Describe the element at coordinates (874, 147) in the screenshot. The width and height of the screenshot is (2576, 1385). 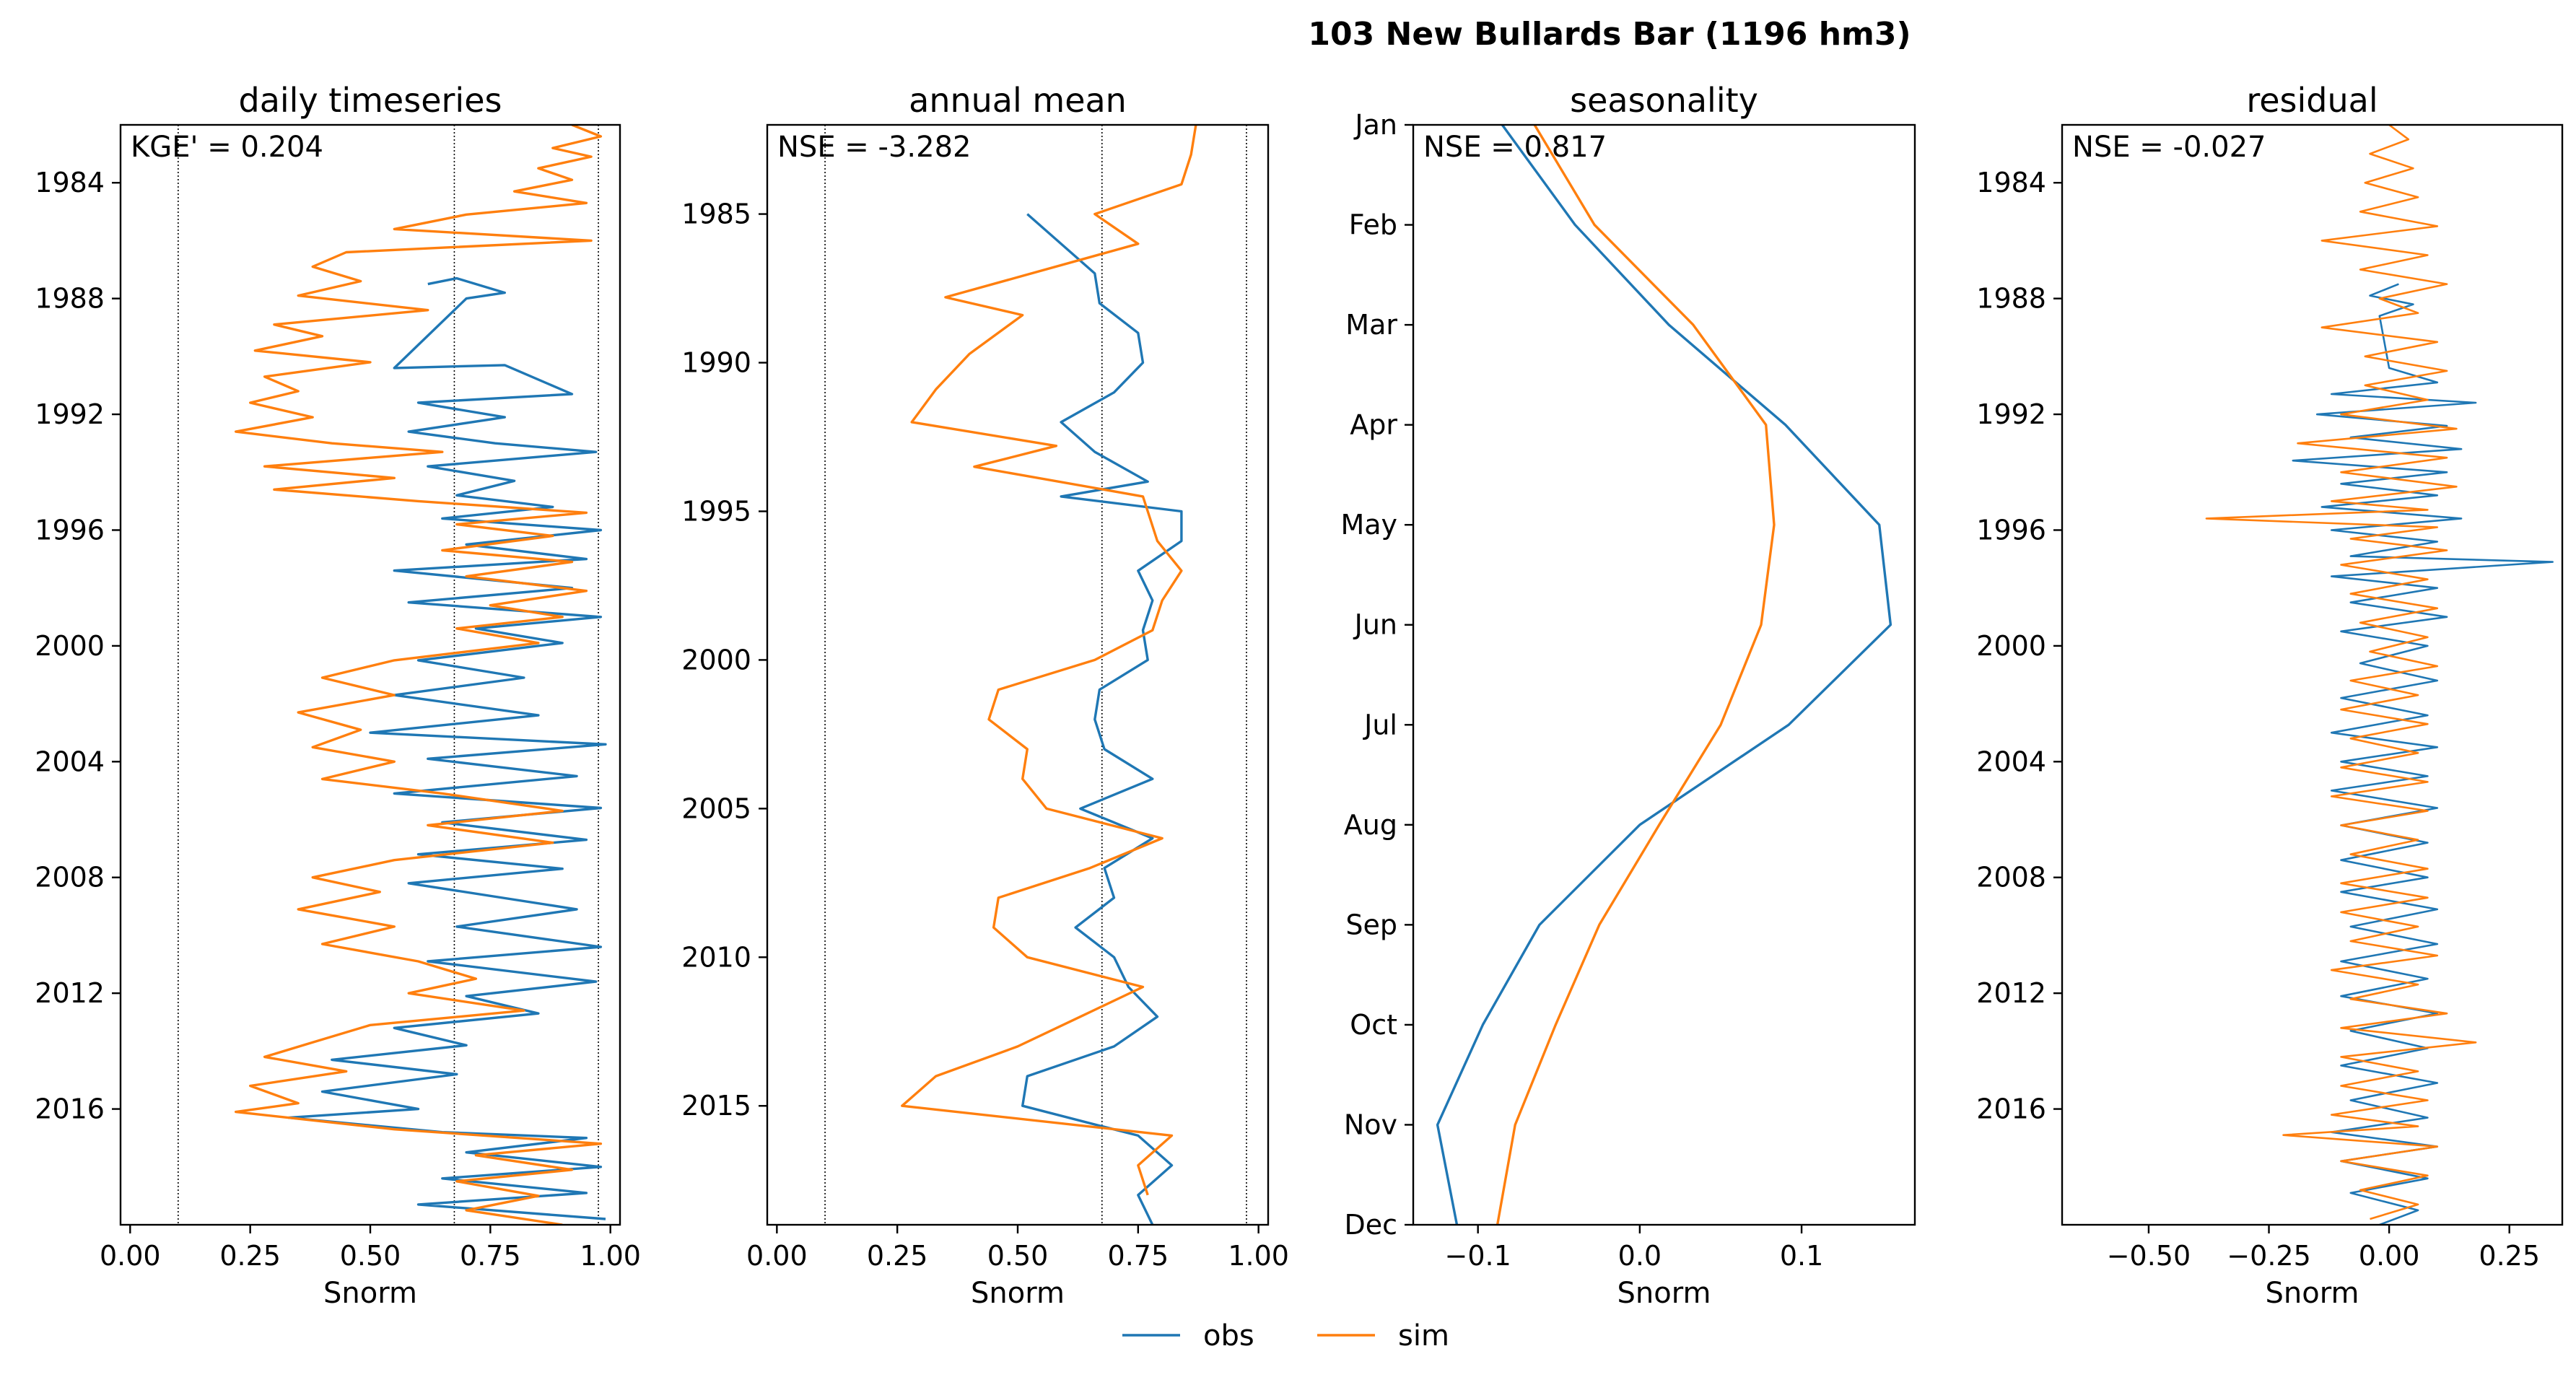
I see `metric-annotation: NSE = -3.282` at that location.